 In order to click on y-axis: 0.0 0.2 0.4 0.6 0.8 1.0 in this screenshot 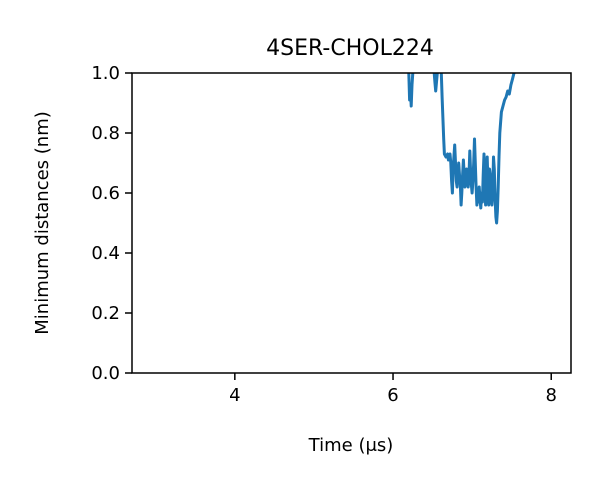, I will do `click(111, 223)`.